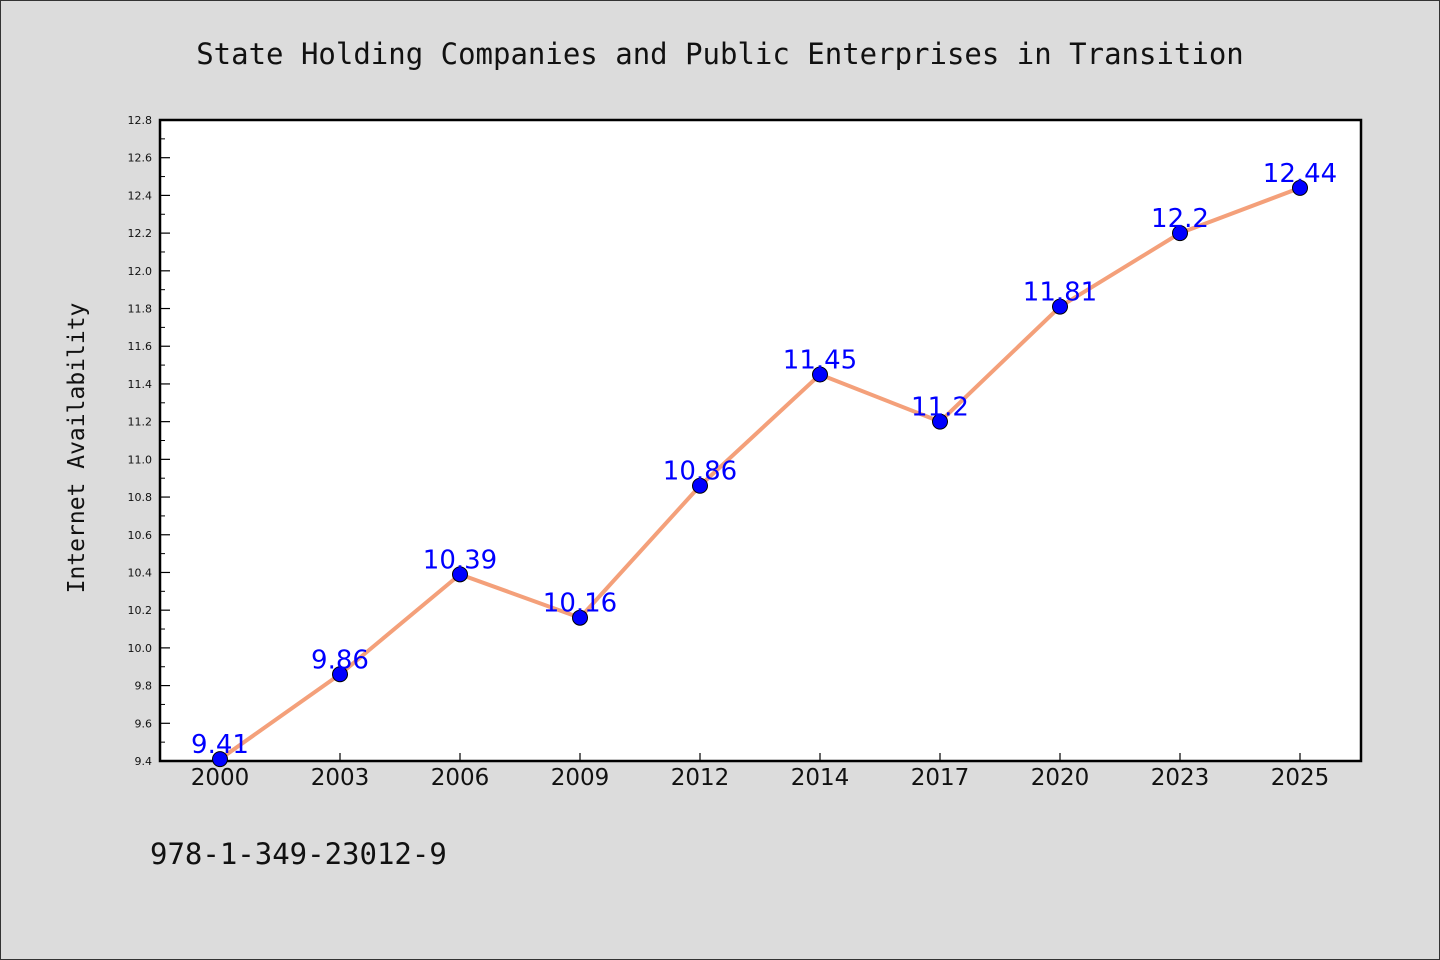  Describe the element at coordinates (460, 778) in the screenshot. I see `x-tick-label: 2006` at that location.